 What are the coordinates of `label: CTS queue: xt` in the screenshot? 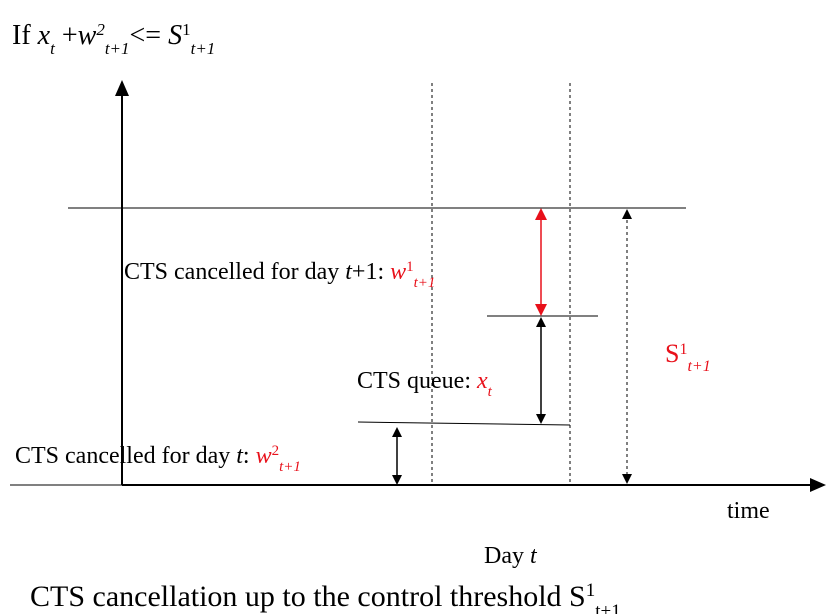 It's located at (425, 384).